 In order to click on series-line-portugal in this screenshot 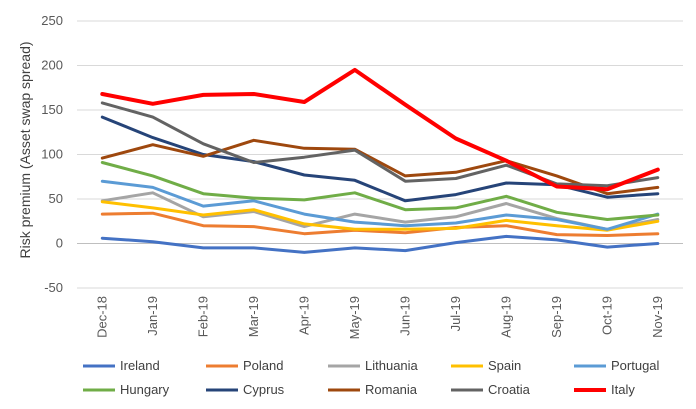, I will do `click(380, 205)`.